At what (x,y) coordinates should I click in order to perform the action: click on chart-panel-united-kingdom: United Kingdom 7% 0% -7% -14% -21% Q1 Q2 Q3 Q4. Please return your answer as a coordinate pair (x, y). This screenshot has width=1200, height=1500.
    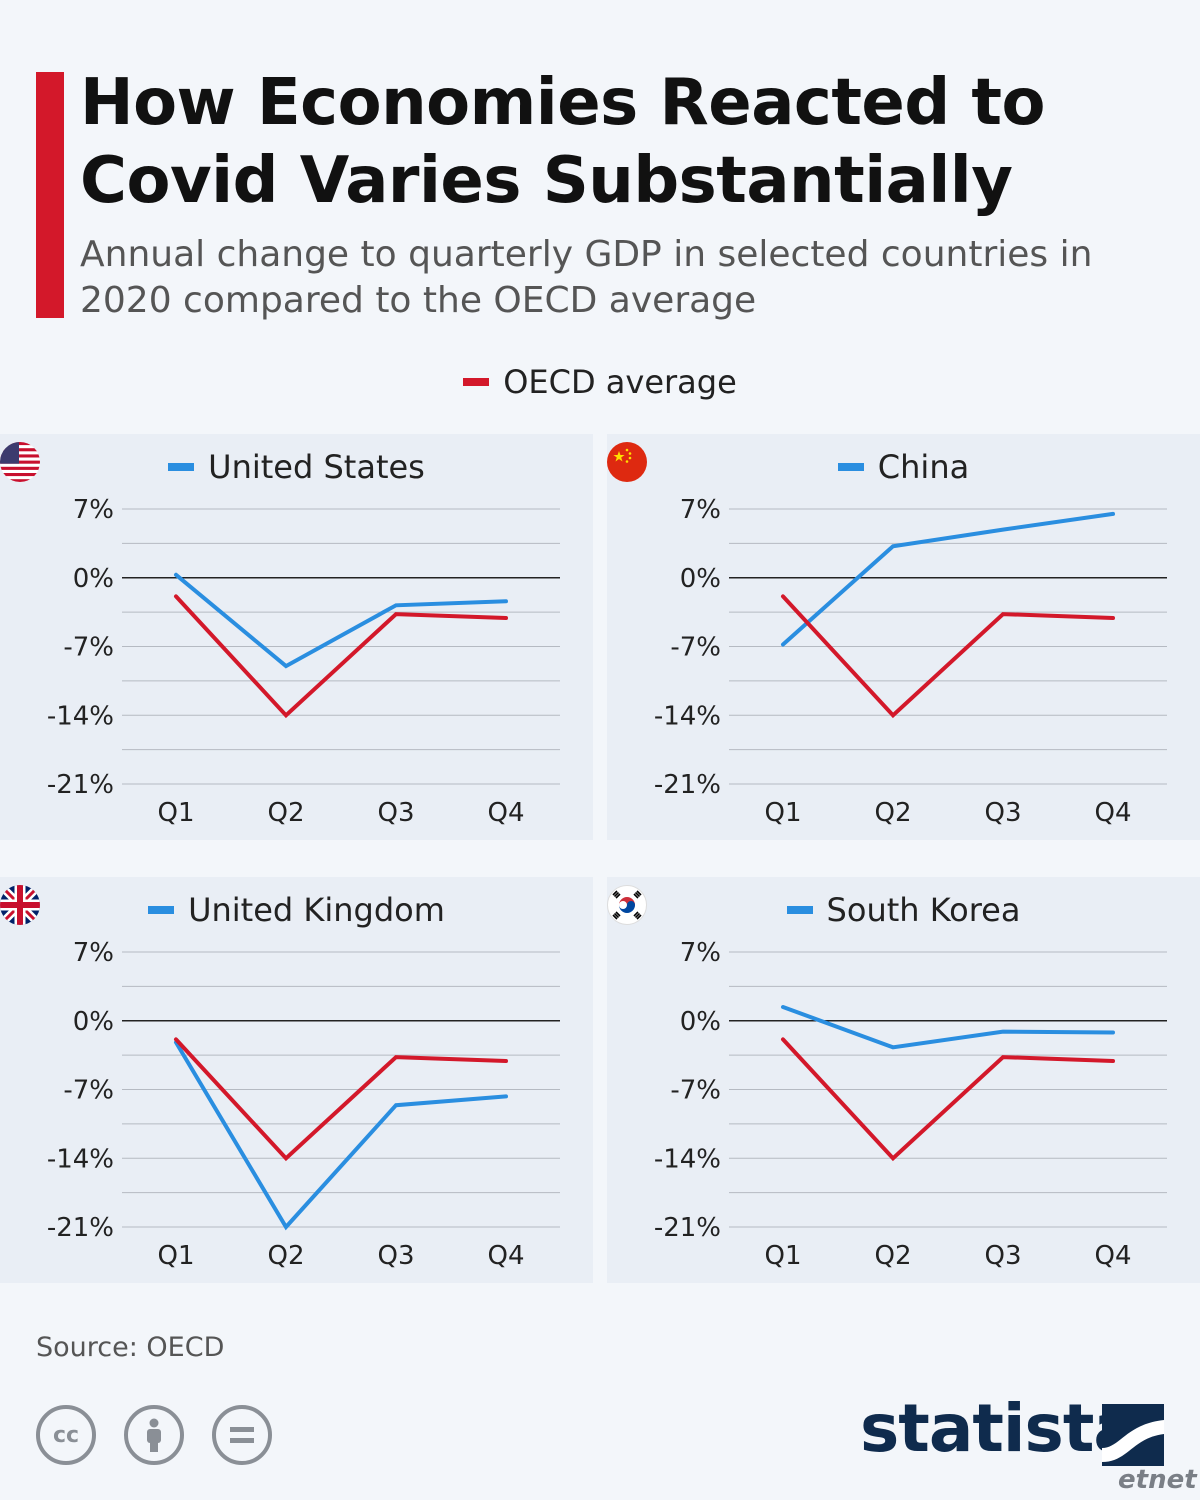
    Looking at the image, I should click on (296, 1080).